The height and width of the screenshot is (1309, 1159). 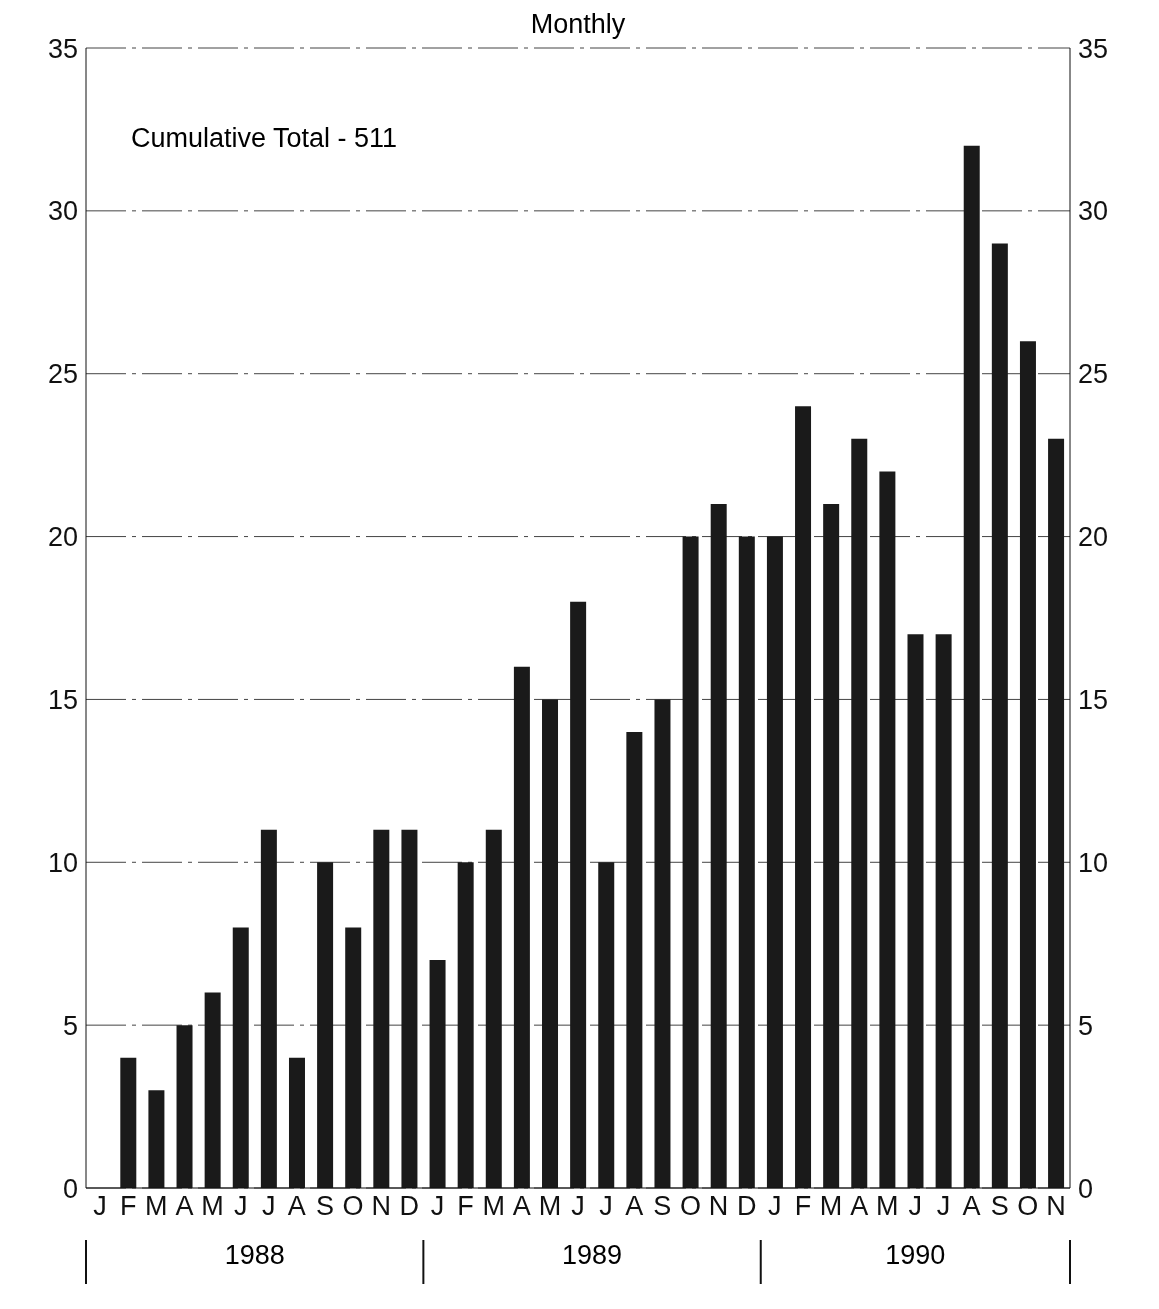 What do you see at coordinates (62, 537) in the screenshot?
I see `y-tick-label: 20` at bounding box center [62, 537].